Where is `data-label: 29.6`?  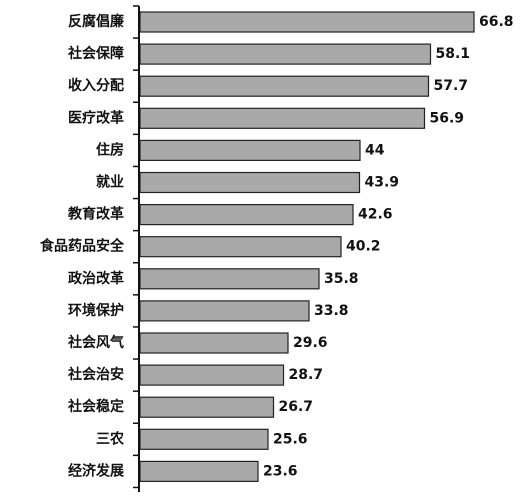
data-label: 29.6 is located at coordinates (310, 343).